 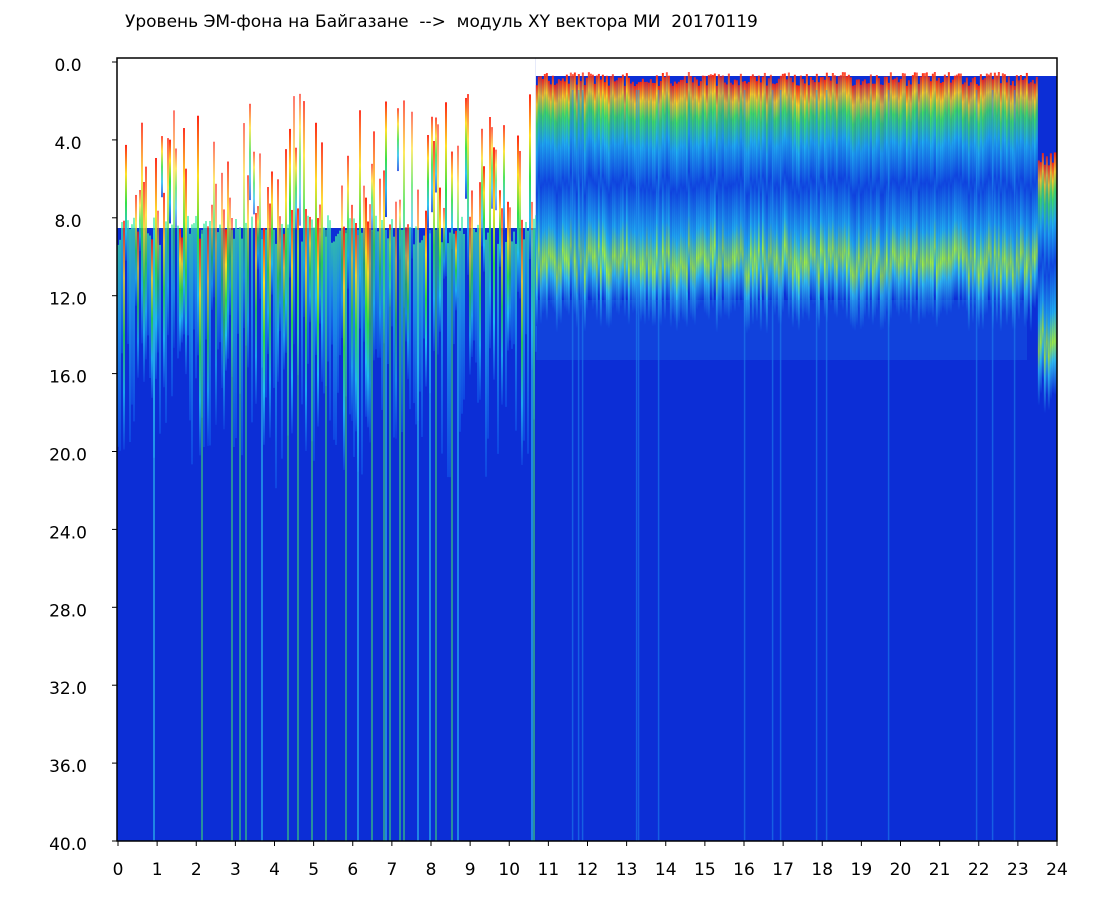 What do you see at coordinates (68, 533) in the screenshot?
I see `y-tick-label: 24.0` at bounding box center [68, 533].